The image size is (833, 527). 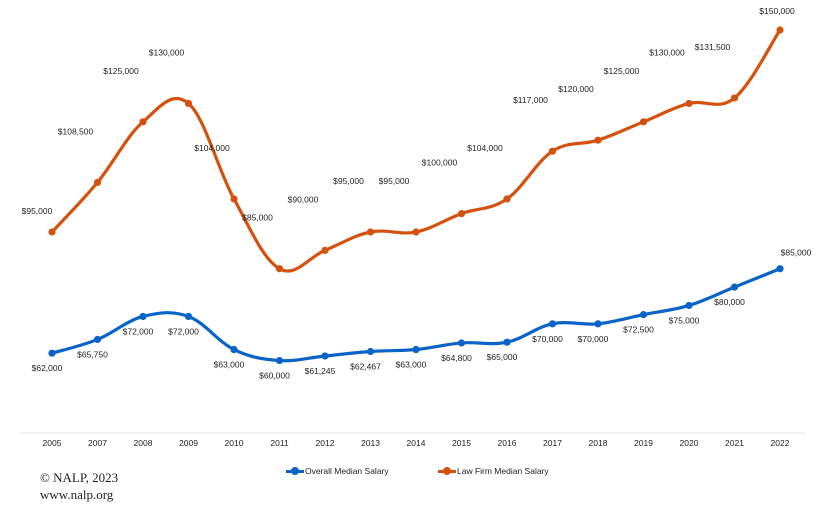 I want to click on x-tick-label: 2014, so click(x=416, y=443).